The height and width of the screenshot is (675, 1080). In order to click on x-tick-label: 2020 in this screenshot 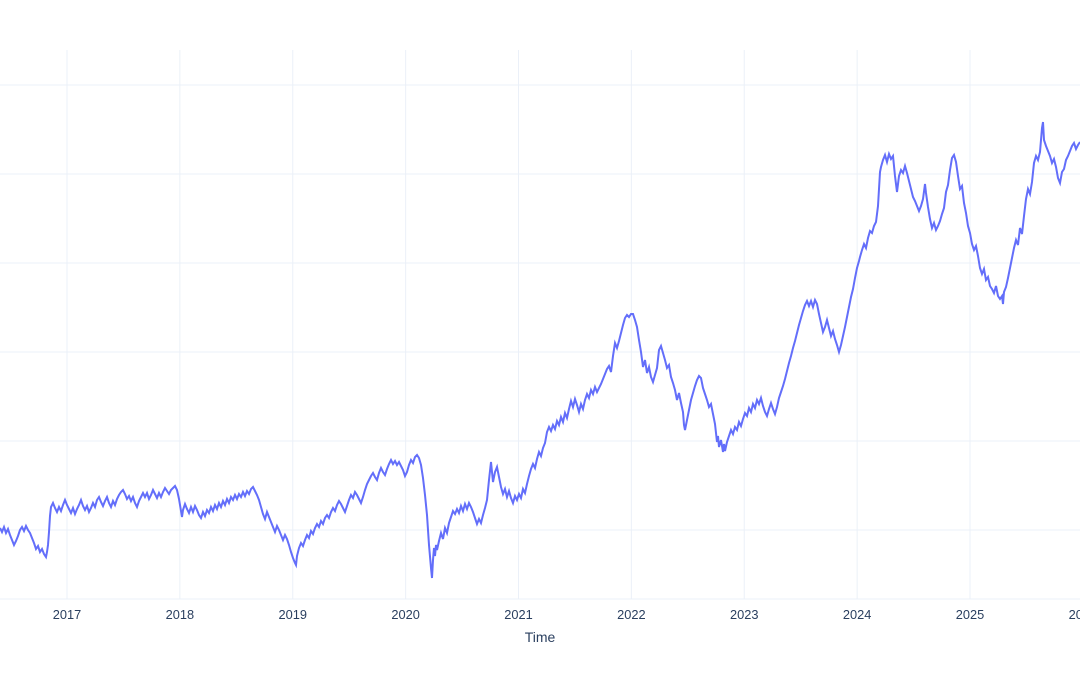, I will do `click(405, 614)`.